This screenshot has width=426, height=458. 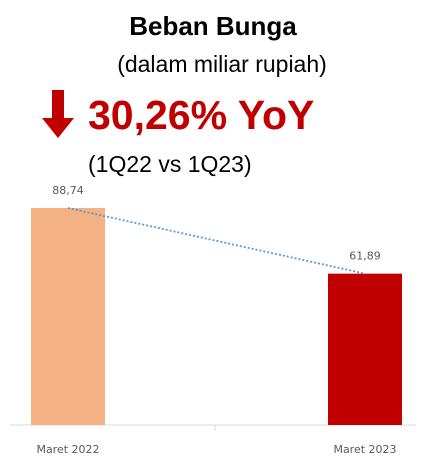 What do you see at coordinates (364, 449) in the screenshot?
I see `x-tick-label: Maret 2023` at bounding box center [364, 449].